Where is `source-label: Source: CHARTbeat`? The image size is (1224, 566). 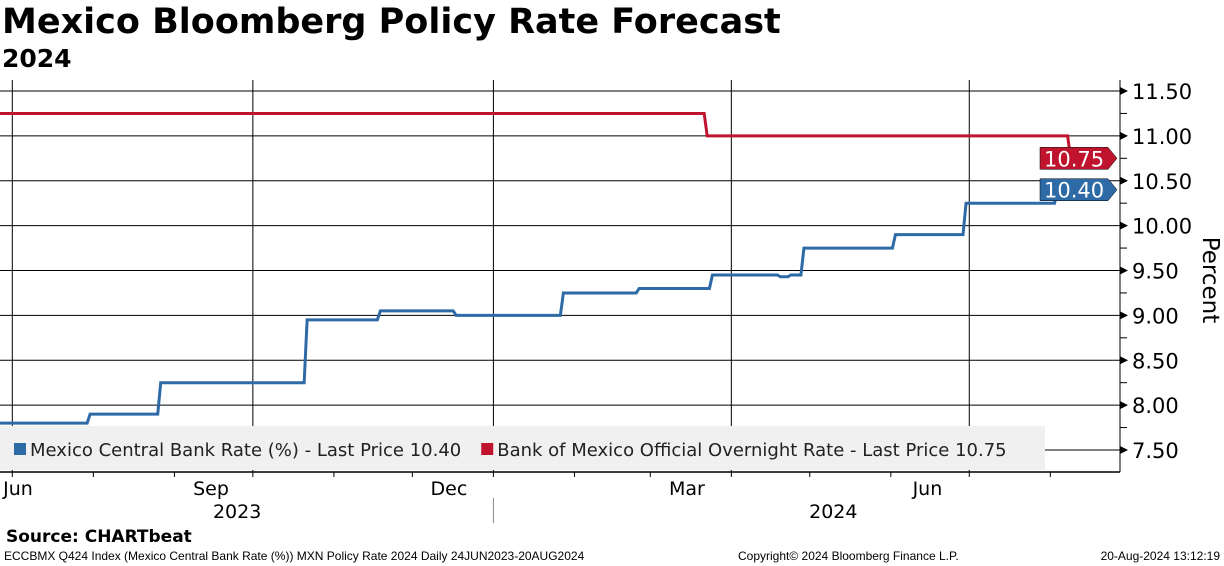 source-label: Source: CHARTbeat is located at coordinates (99, 537).